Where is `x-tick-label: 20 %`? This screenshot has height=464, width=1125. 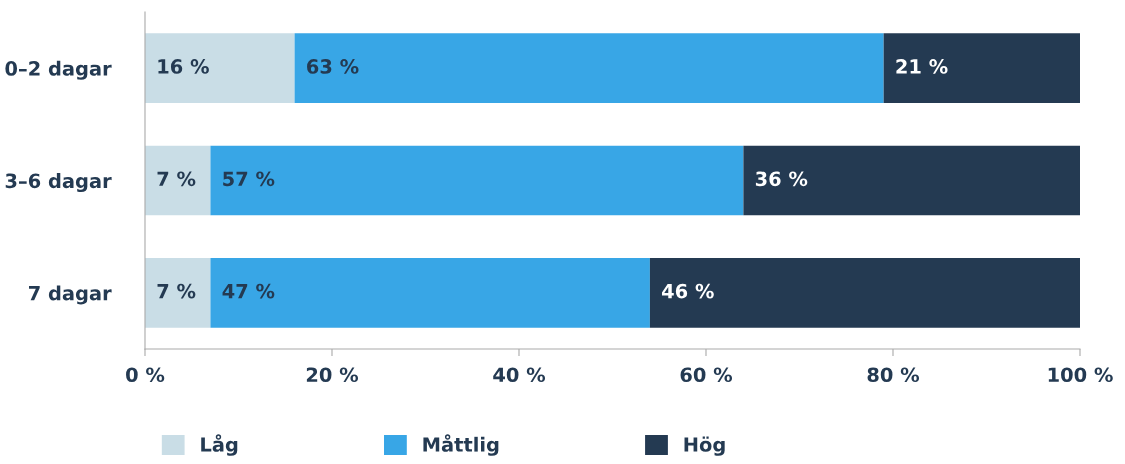 x-tick-label: 20 % is located at coordinates (332, 375).